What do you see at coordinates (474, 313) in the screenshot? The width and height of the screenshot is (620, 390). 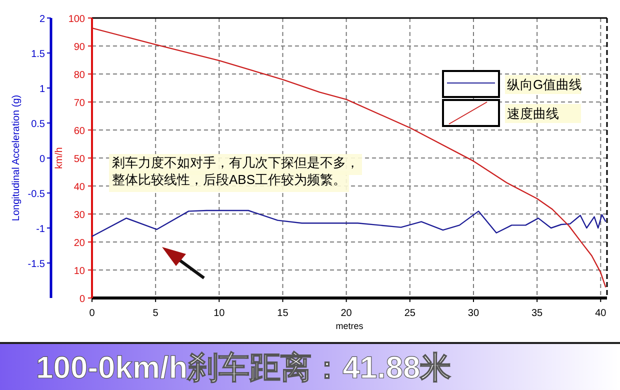 I see `x-tick-label: 30` at bounding box center [474, 313].